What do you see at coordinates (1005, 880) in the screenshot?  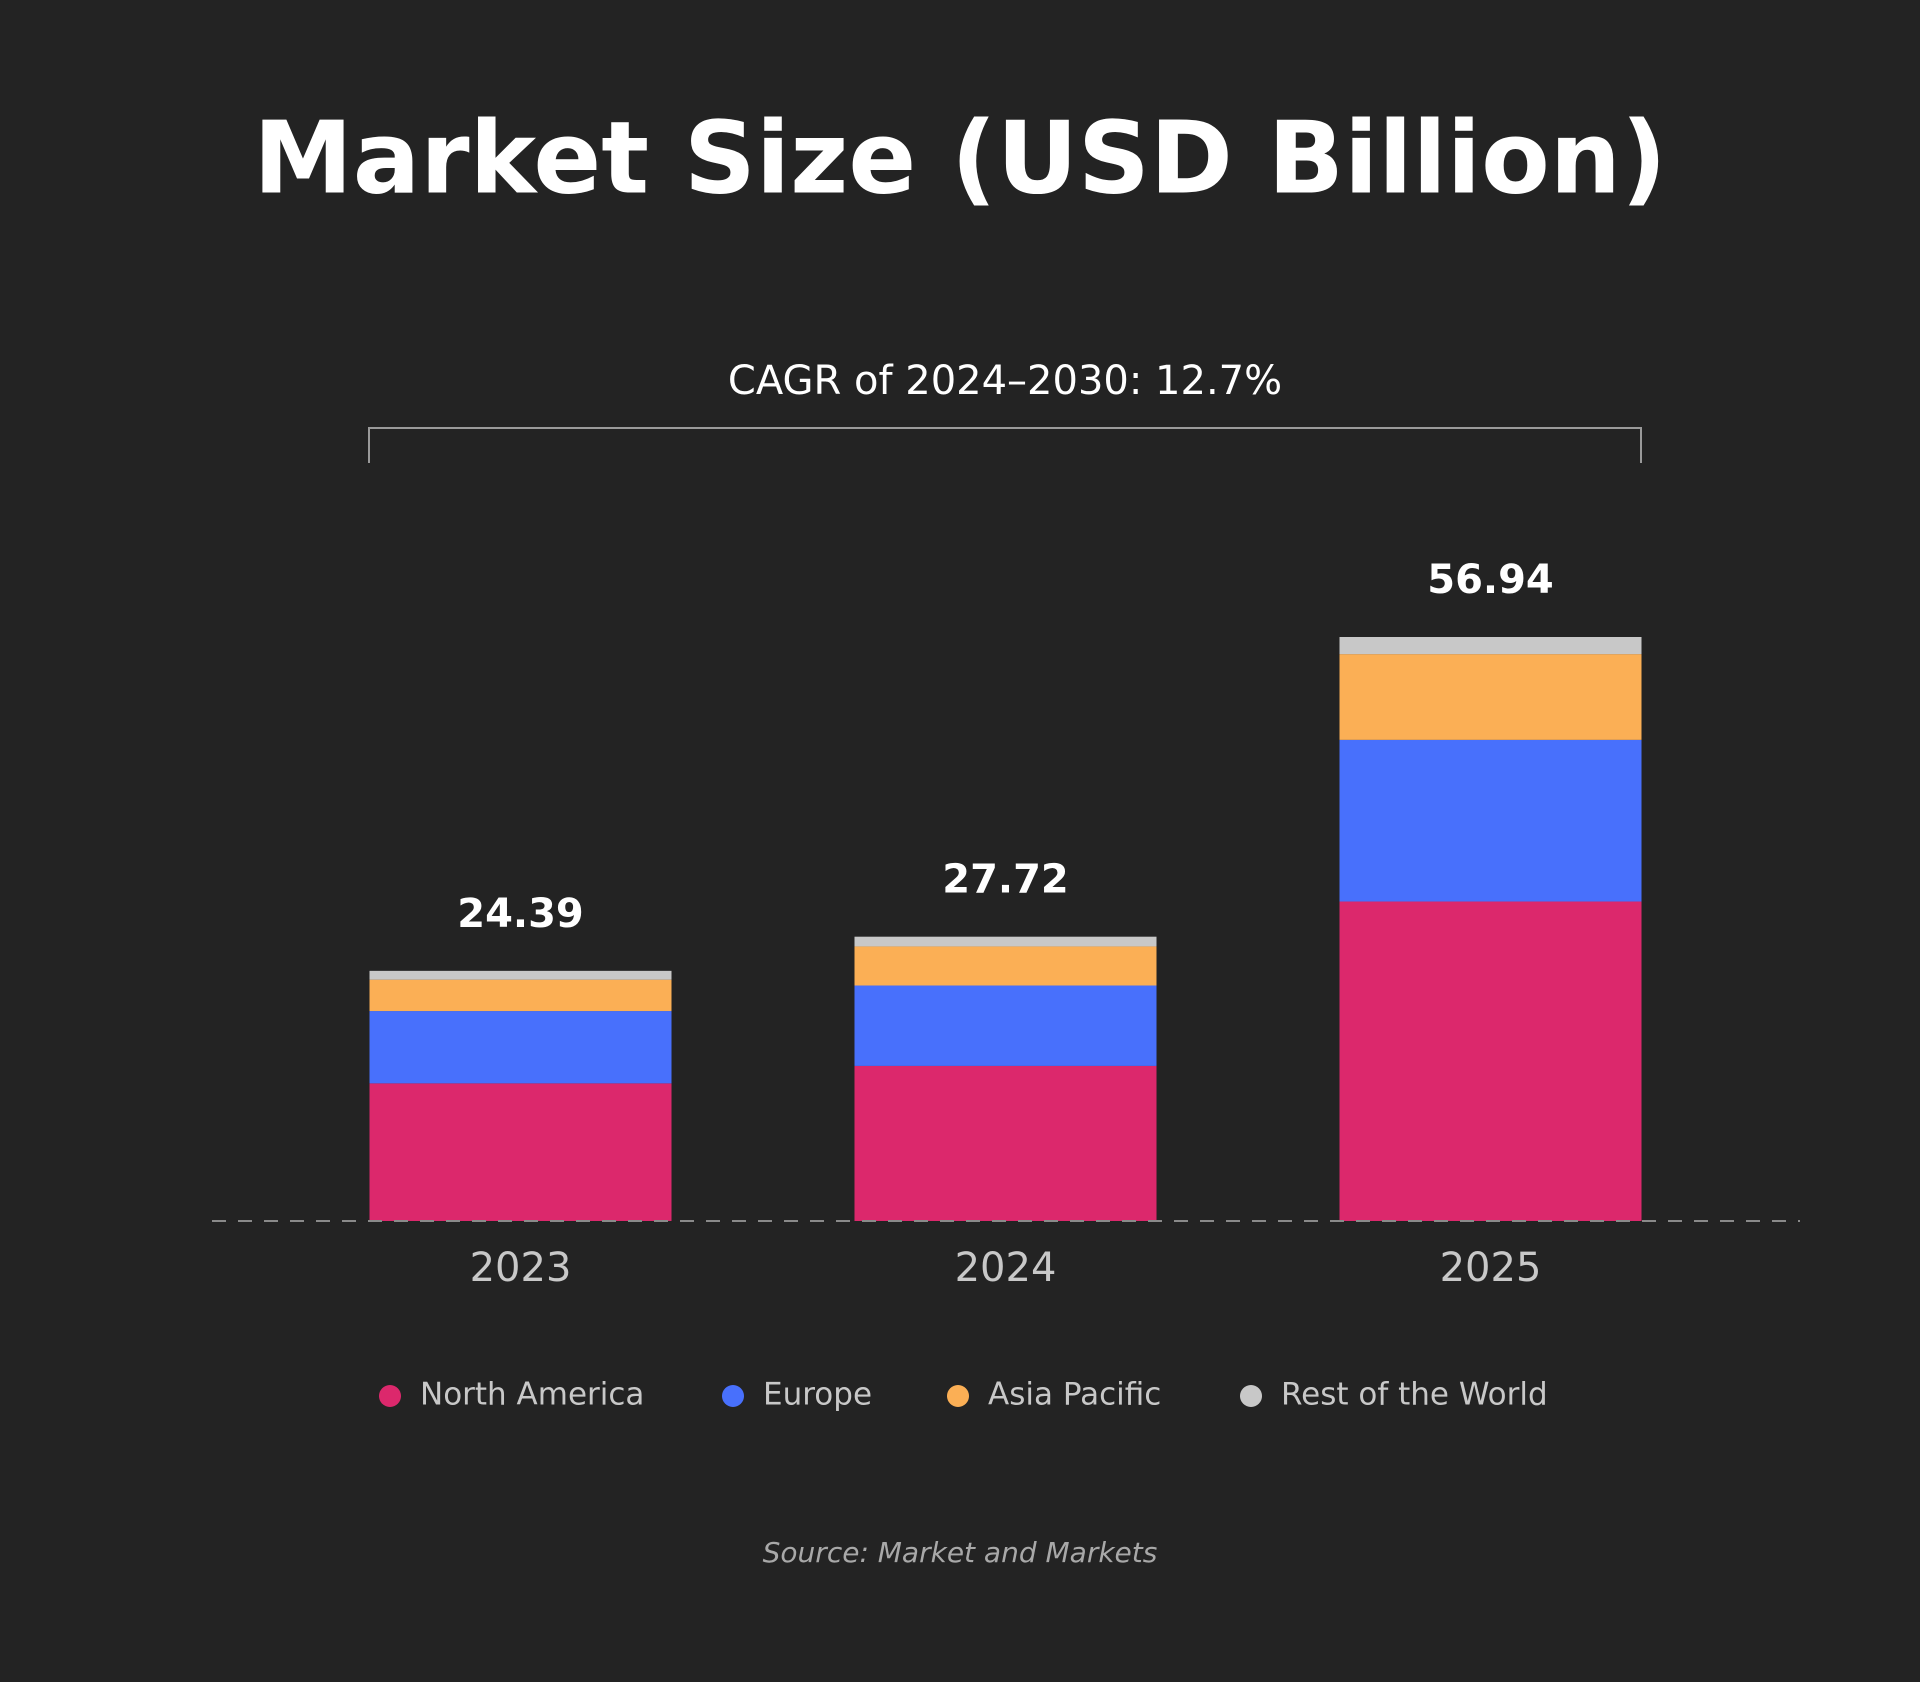 I see `total-label: 27.72` at bounding box center [1005, 880].